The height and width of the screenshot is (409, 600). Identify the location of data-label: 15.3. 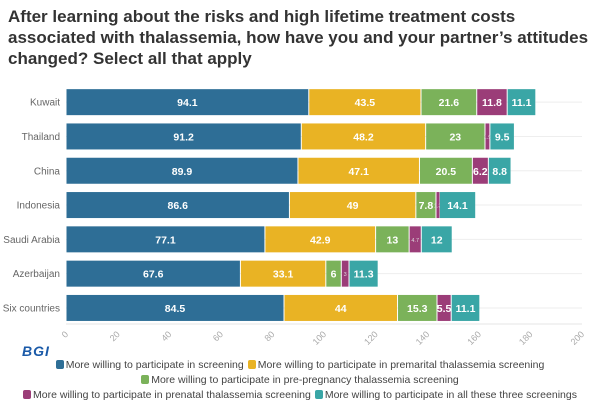
(417, 309).